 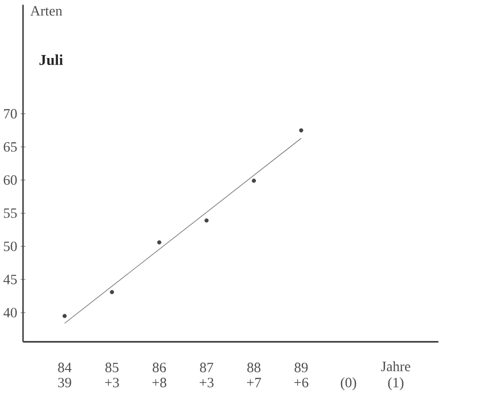 I want to click on x-tick-label: 86 +8, so click(x=159, y=375).